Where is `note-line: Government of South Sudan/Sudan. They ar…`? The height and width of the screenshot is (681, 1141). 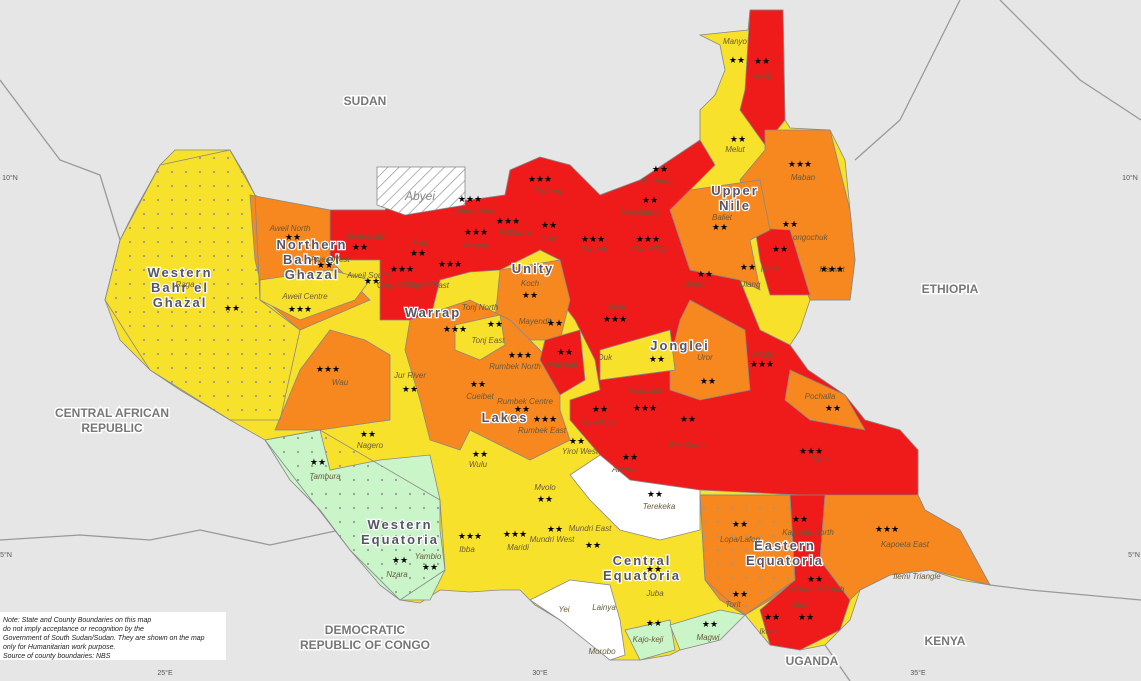 note-line: Government of South Sudan/Sudan. They ar… is located at coordinates (104, 638).